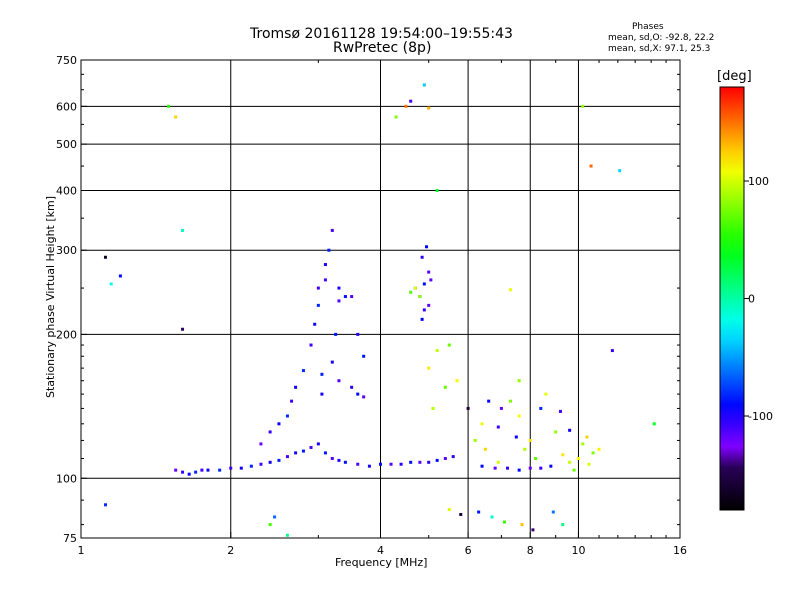 The width and height of the screenshot is (800, 600). Describe the element at coordinates (648, 27) in the screenshot. I see `legend-title: Phases` at that location.